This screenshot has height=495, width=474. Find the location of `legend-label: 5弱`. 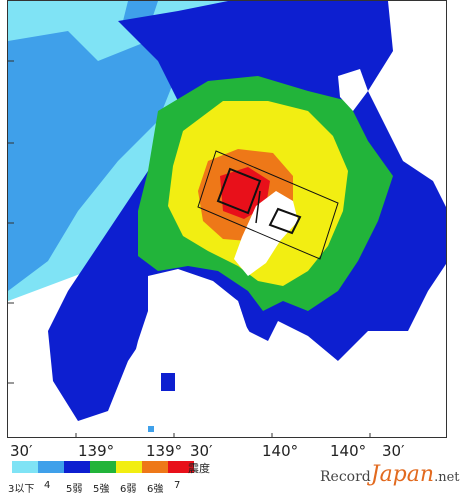

legend-label: 5弱 is located at coordinates (74, 489).